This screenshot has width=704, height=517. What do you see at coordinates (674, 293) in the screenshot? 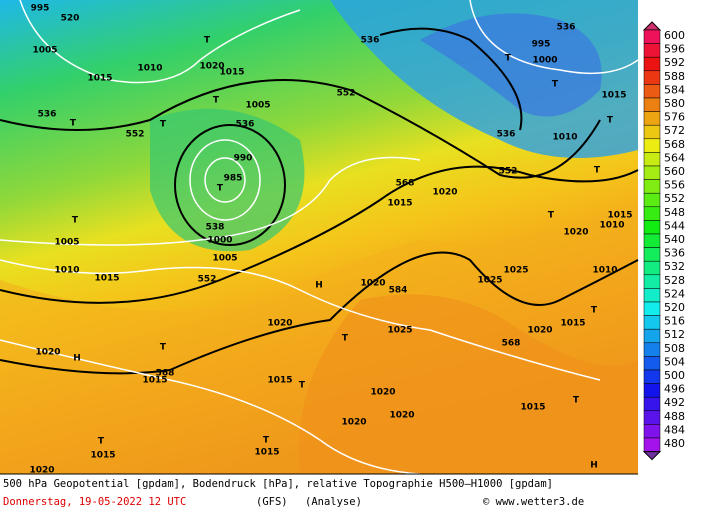
I see `colorbar-label: 524` at bounding box center [674, 293].